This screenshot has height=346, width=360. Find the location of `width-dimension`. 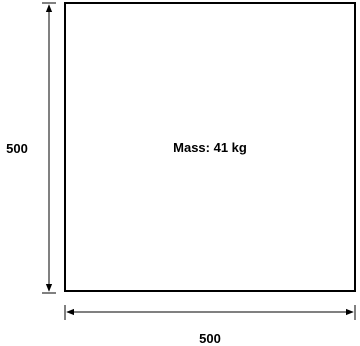

width-dimension is located at coordinates (210, 312).